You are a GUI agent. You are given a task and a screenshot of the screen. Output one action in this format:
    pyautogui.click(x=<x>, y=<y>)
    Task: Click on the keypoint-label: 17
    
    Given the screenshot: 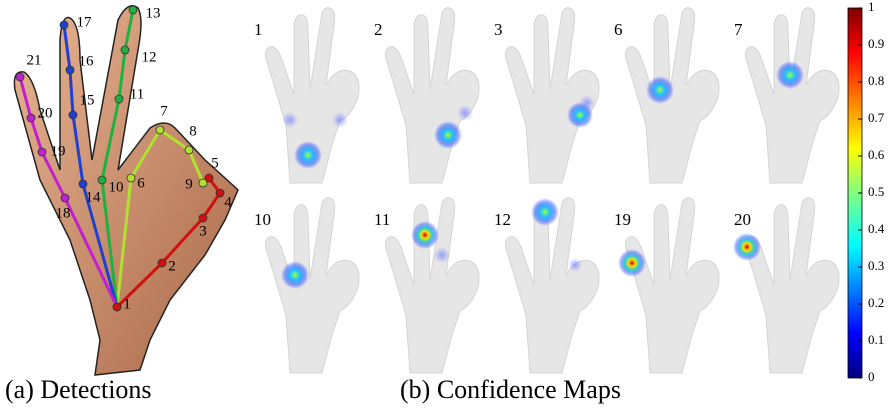 What is the action you would take?
    pyautogui.click(x=85, y=22)
    